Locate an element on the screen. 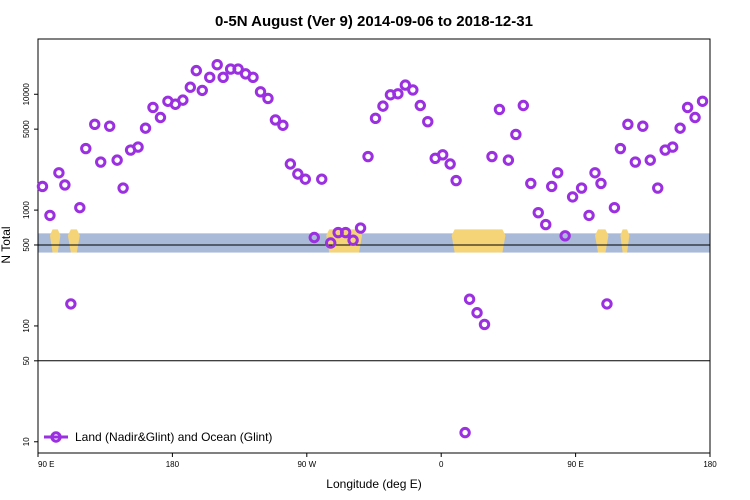  x-axis-label: Longitude (deg E) is located at coordinates (373, 484).